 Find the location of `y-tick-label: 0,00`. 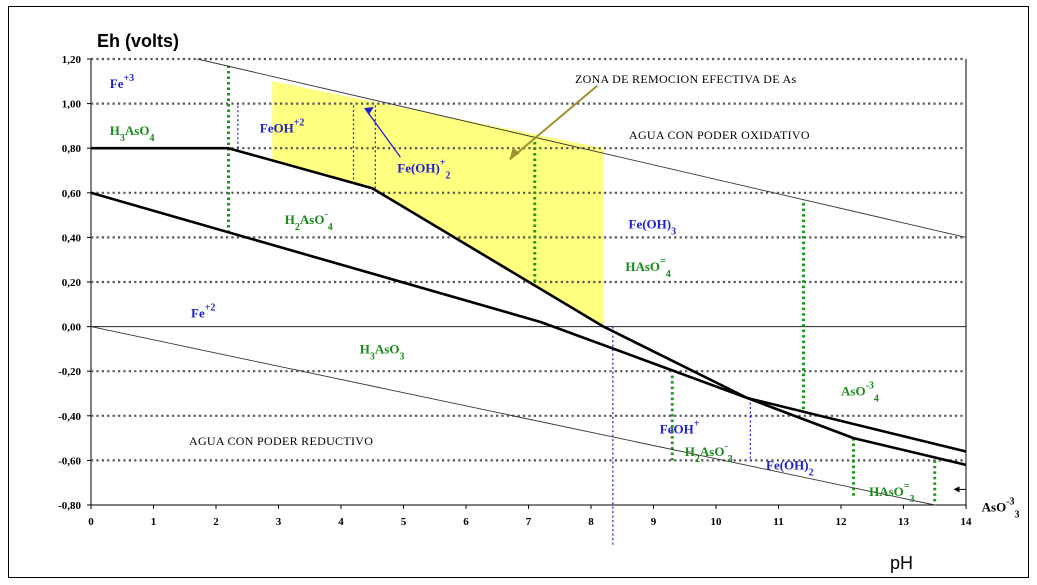

y-tick-label: 0,00 is located at coordinates (72, 328).